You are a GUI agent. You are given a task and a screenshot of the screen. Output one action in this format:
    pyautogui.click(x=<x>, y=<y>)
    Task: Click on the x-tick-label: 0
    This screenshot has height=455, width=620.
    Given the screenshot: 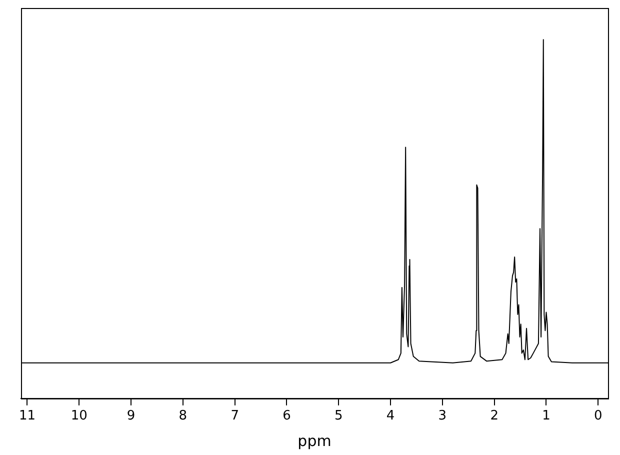 What is the action you would take?
    pyautogui.click(x=598, y=416)
    